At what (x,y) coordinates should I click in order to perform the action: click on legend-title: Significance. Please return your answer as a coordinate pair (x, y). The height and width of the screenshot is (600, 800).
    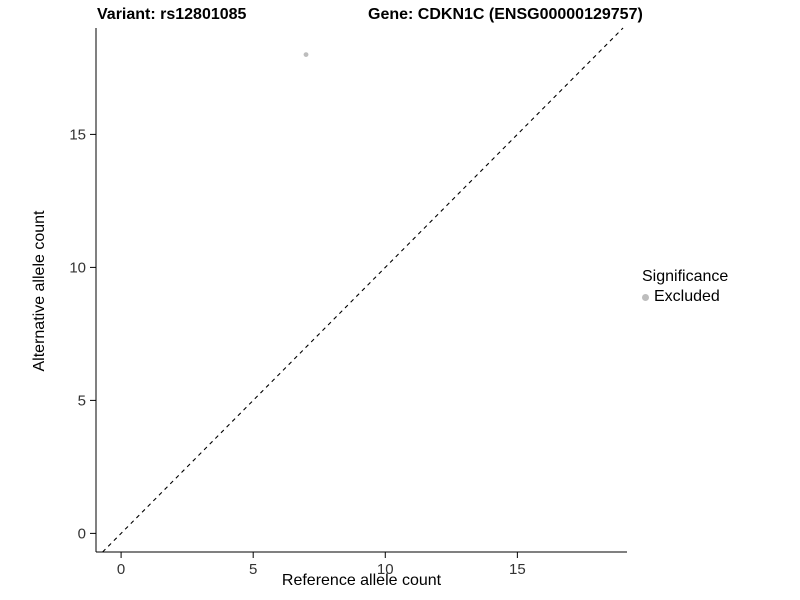
    Looking at the image, I should click on (685, 276).